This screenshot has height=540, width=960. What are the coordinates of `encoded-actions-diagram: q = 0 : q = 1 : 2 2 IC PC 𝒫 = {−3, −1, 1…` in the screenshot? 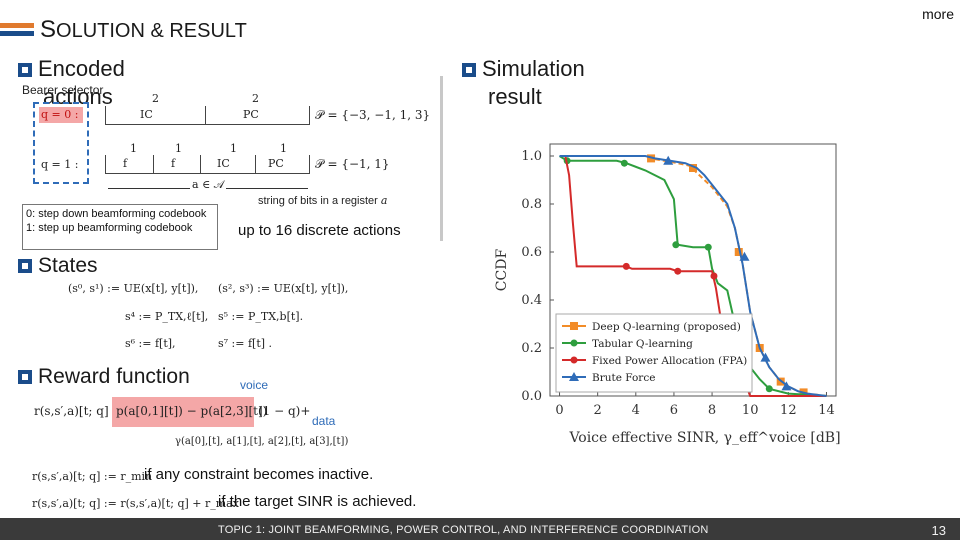 It's located at (235, 152).